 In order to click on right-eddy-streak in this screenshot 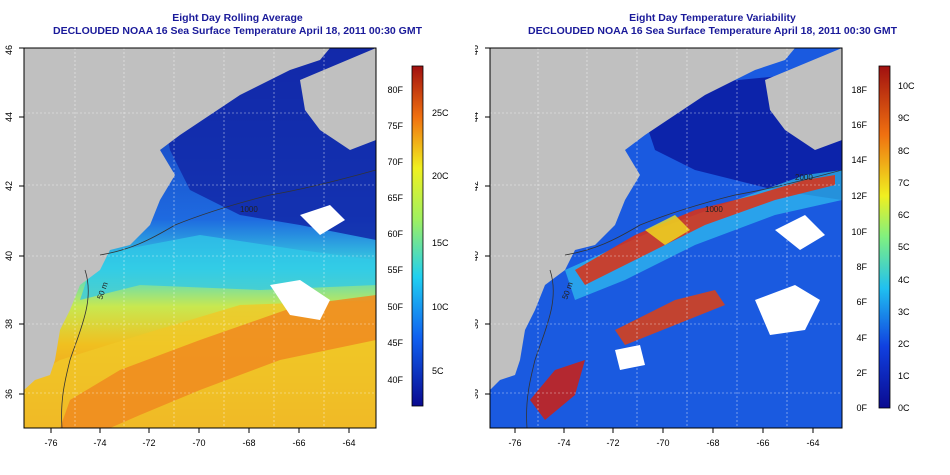, I will do `click(670, 317)`.